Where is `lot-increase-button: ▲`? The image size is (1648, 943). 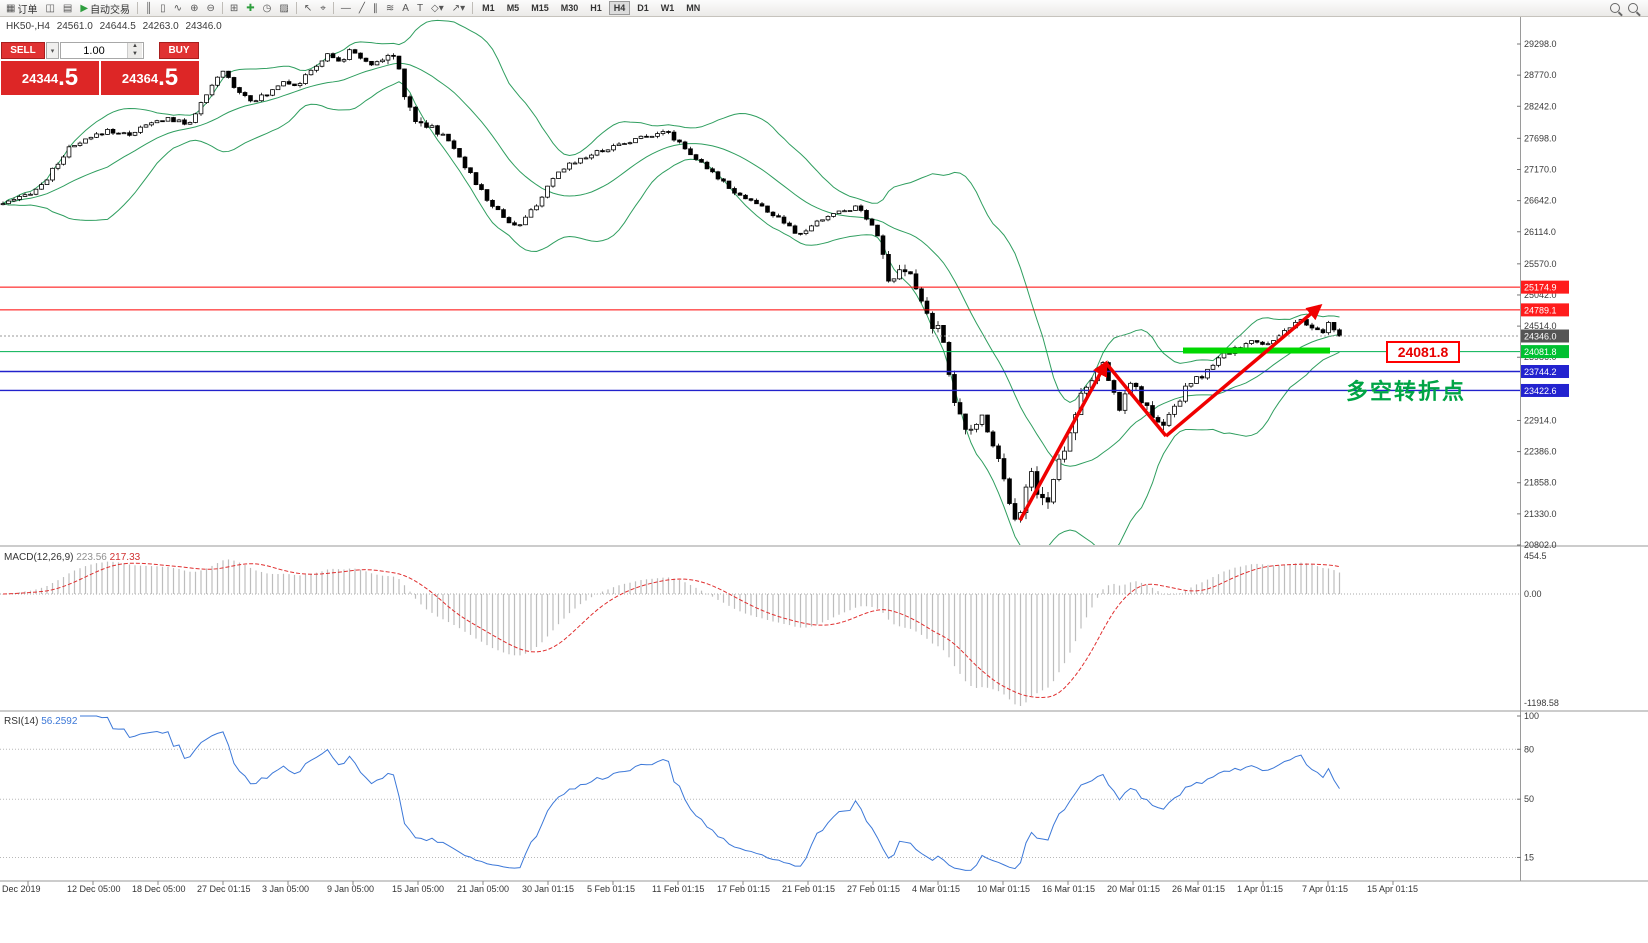 lot-increase-button: ▲ is located at coordinates (135, 47).